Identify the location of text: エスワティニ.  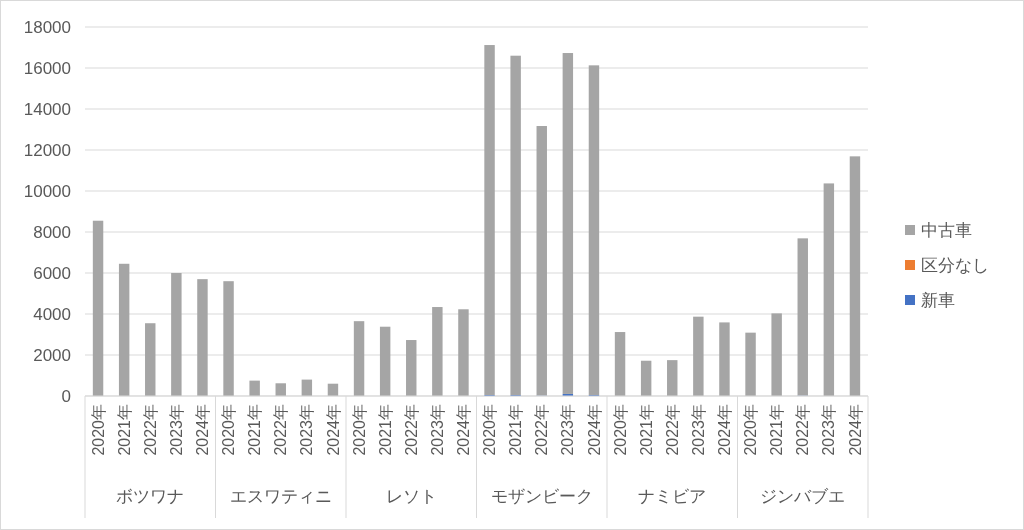
(280, 496).